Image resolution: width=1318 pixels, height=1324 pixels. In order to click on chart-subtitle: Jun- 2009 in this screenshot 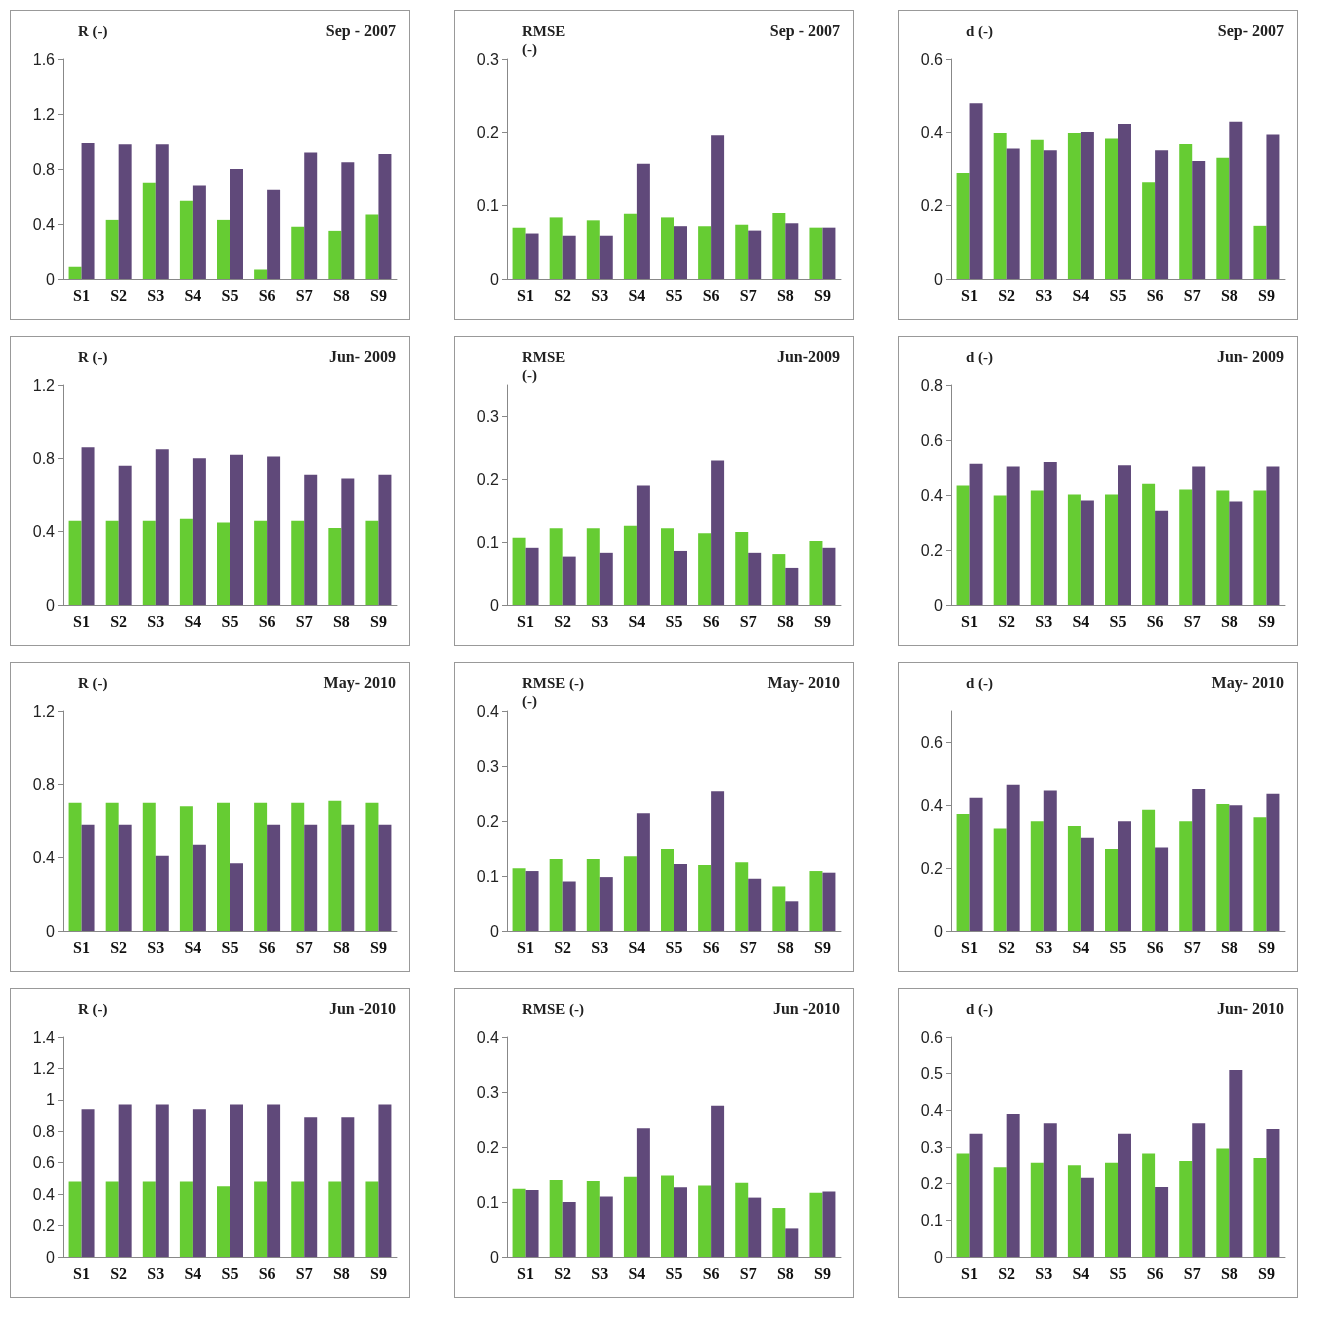, I will do `click(362, 356)`.